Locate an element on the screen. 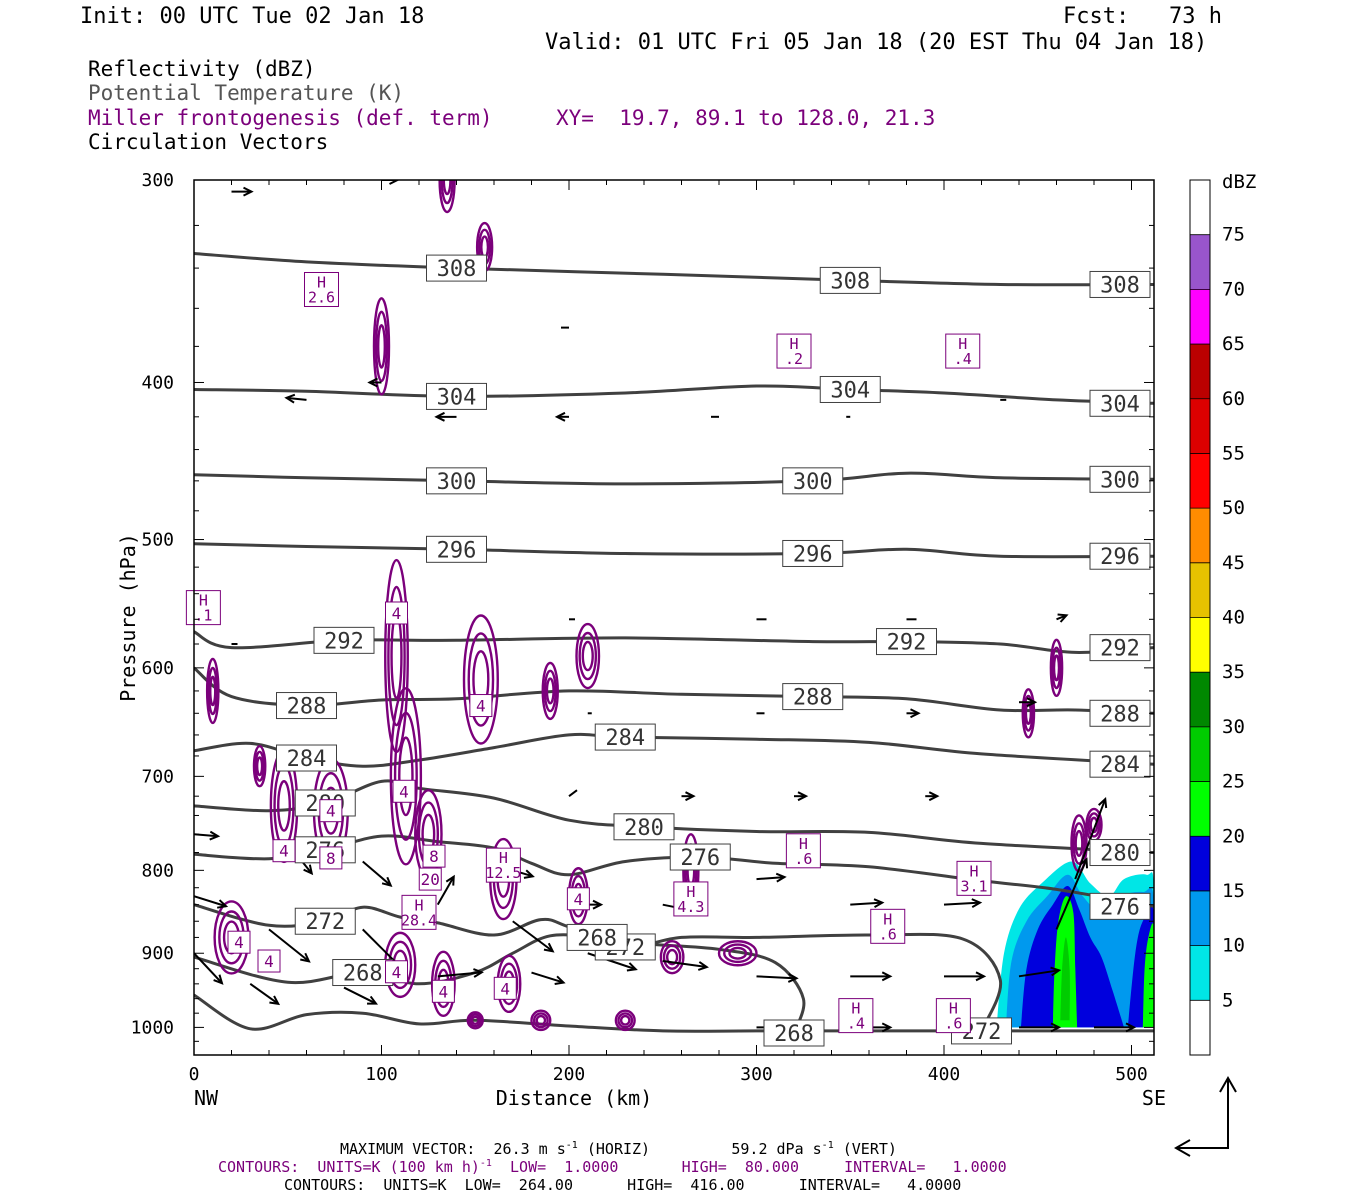 This screenshot has width=1350, height=1200. frontogenesis-label: 8 is located at coordinates (331, 858).